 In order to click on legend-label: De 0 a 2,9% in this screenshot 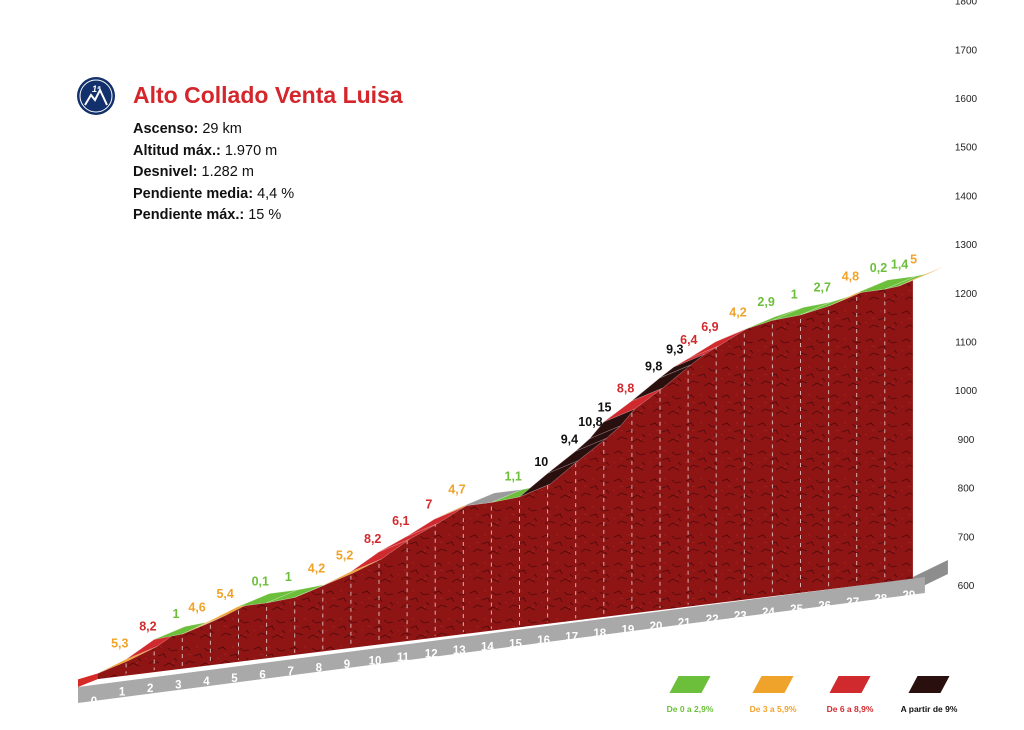, I will do `click(690, 709)`.